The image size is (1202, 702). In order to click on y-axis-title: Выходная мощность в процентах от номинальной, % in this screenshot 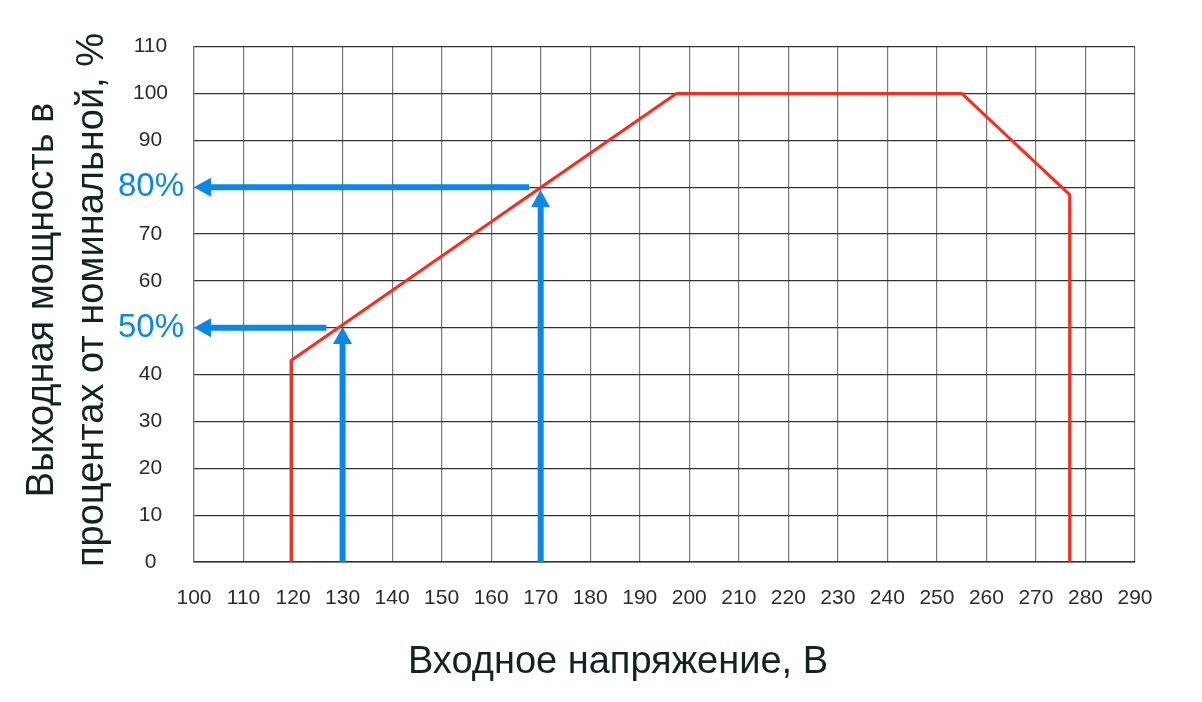, I will do `click(65, 301)`.